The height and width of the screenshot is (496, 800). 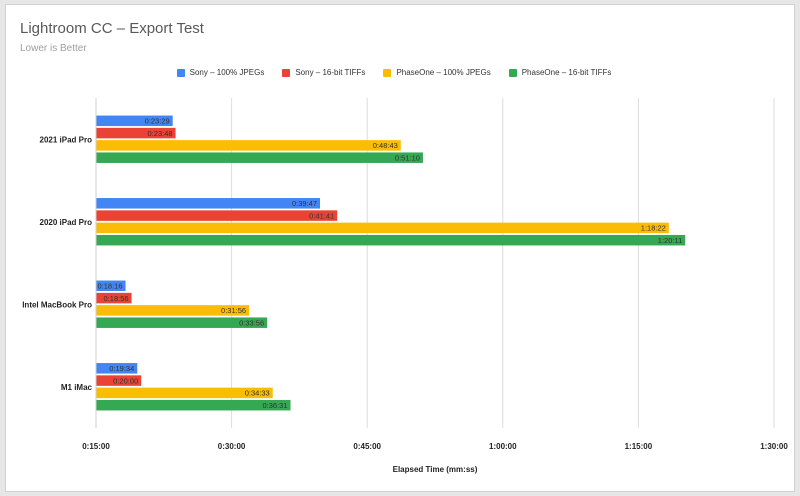 What do you see at coordinates (321, 215) in the screenshot?
I see `data-label: 0:41:41` at bounding box center [321, 215].